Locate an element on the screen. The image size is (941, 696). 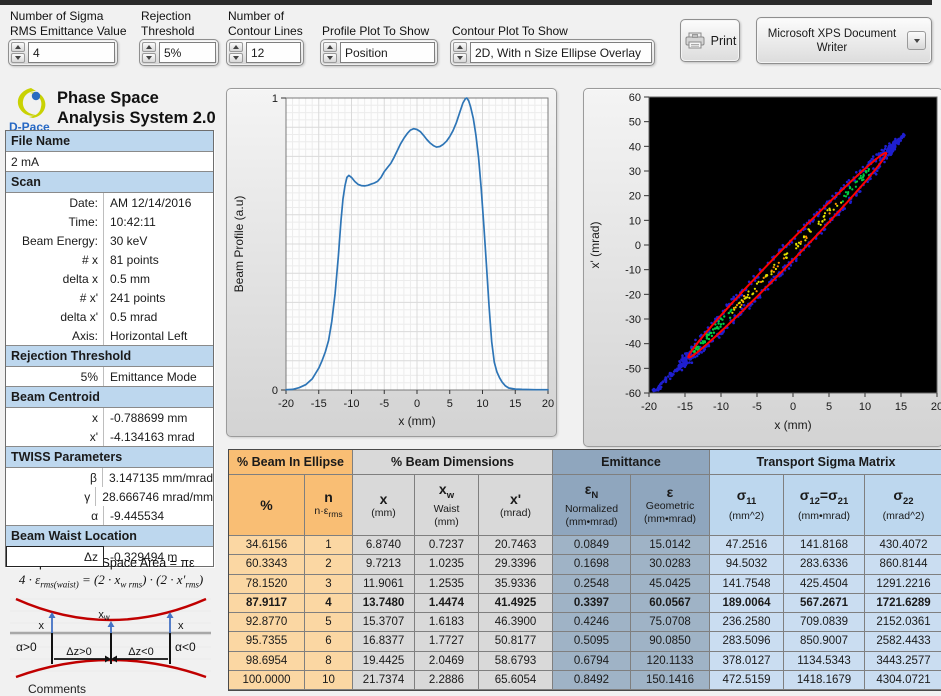
table-cell: 34.6156 is located at coordinates (267, 546).